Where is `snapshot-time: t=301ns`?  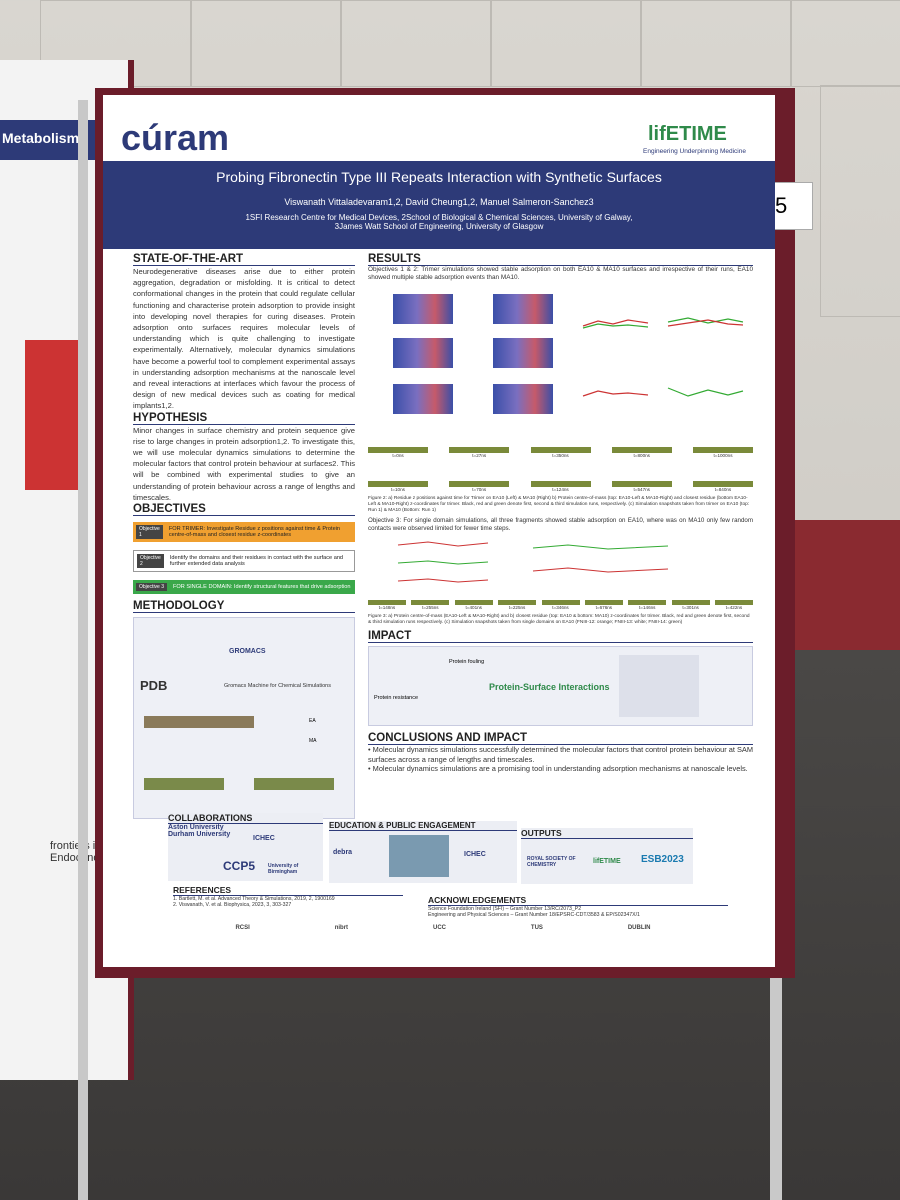 snapshot-time: t=301ns is located at coordinates (690, 605).